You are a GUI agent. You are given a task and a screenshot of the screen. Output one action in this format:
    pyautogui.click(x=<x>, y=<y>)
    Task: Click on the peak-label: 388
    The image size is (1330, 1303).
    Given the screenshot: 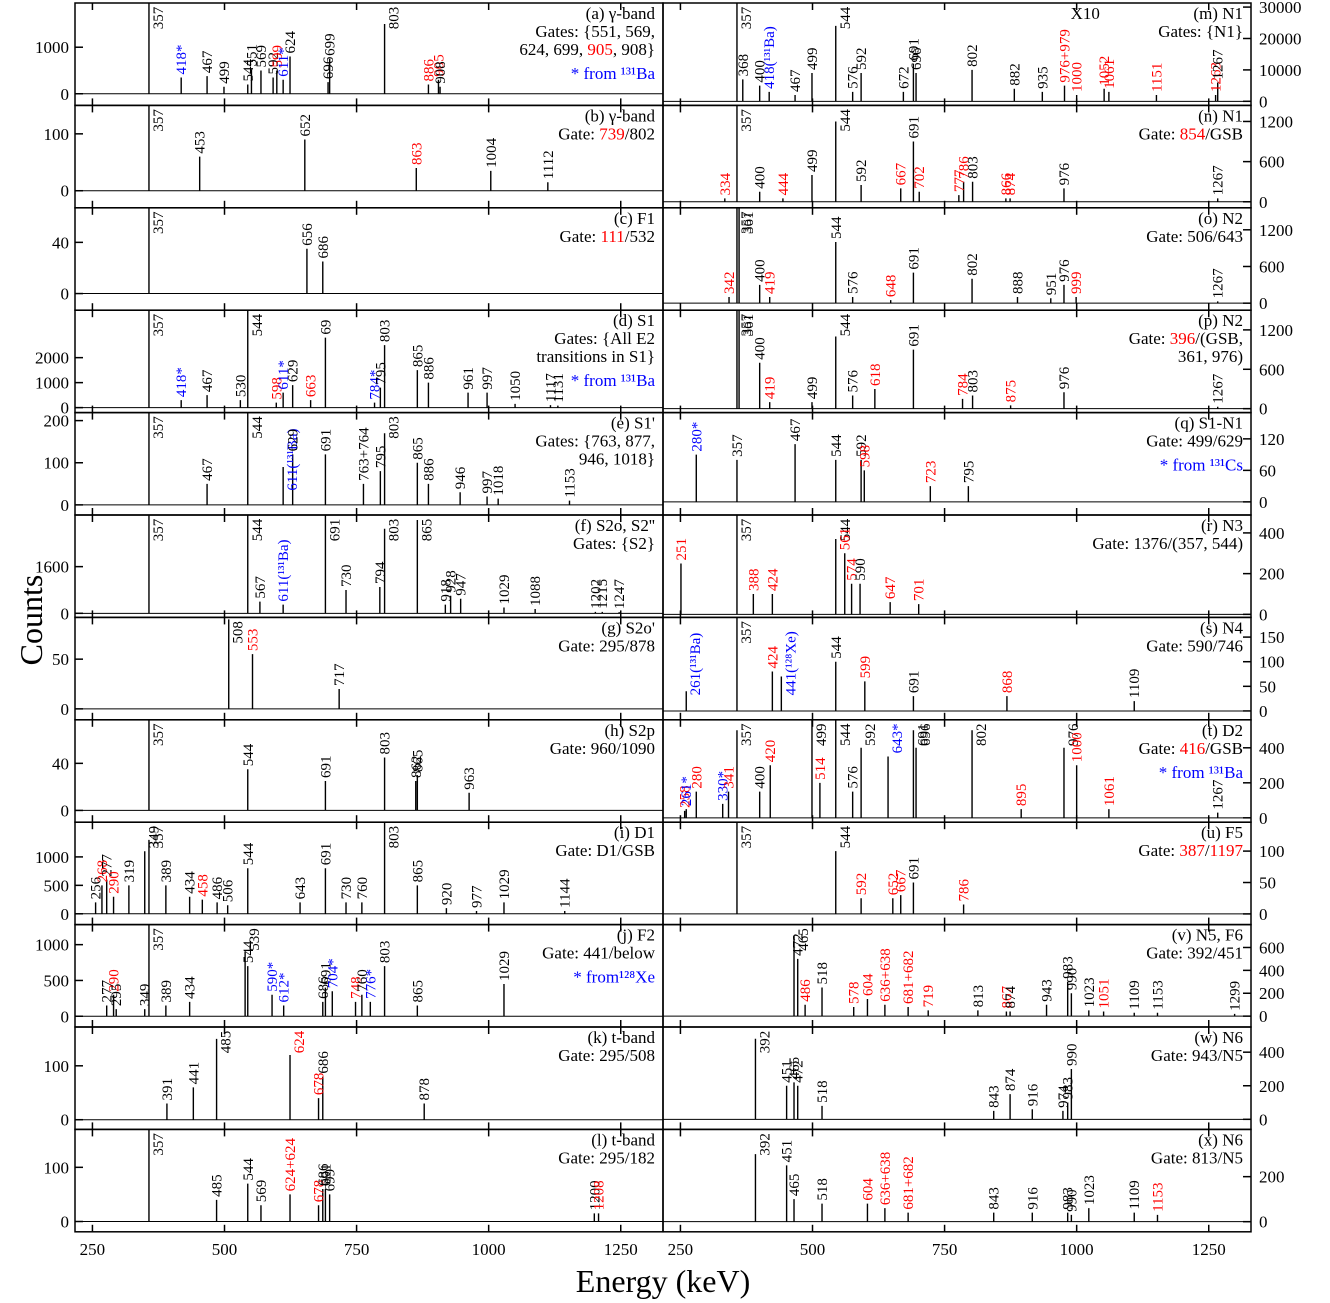 What is the action you would take?
    pyautogui.click(x=754, y=579)
    